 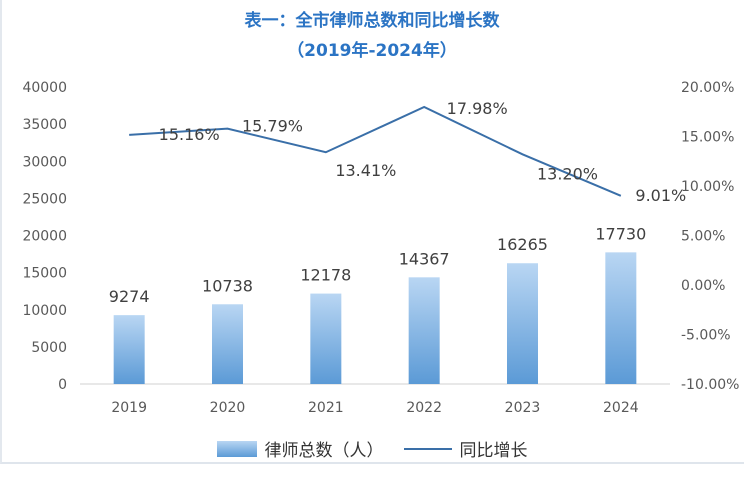 I want to click on growth-line, so click(x=375, y=151).